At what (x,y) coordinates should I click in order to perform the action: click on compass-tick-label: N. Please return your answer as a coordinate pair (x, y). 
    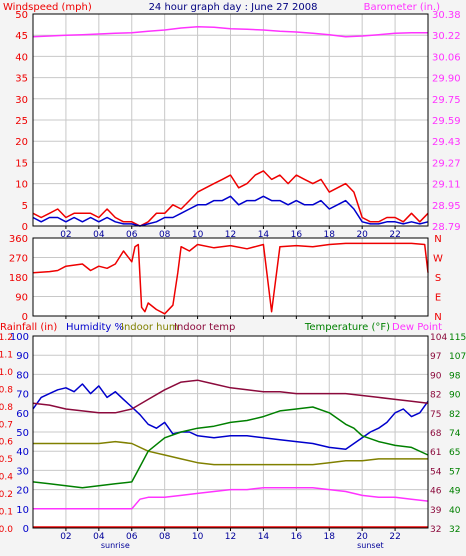
    Looking at the image, I should click on (437, 239).